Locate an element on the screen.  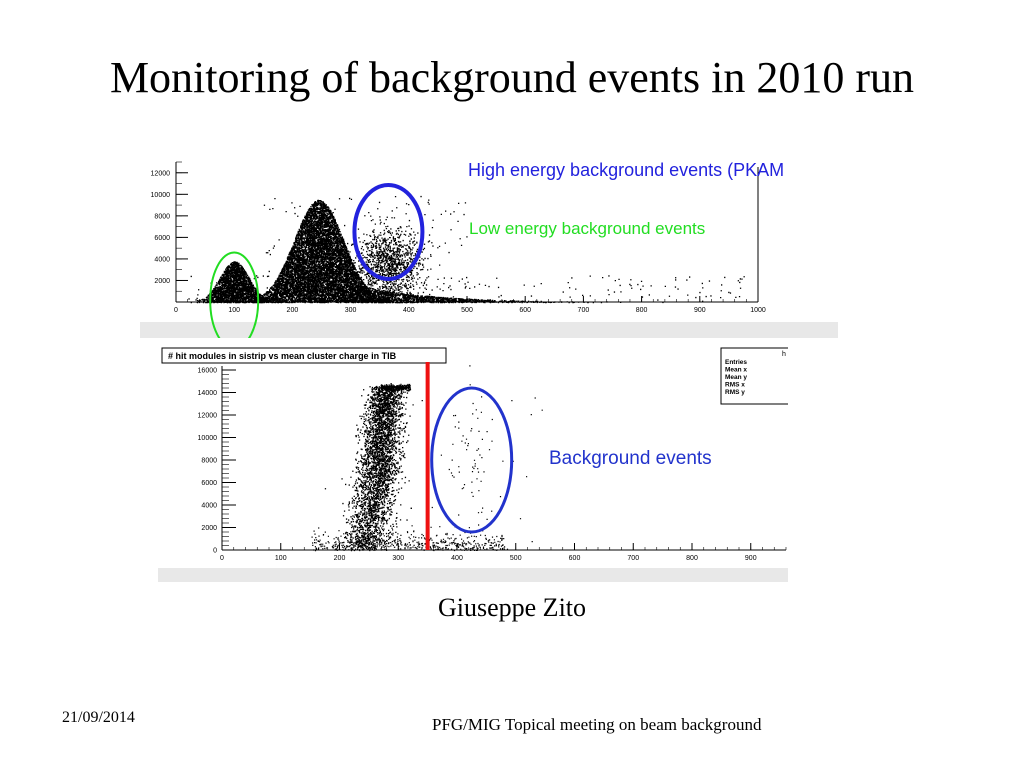
top-x-tick-label: 900 is located at coordinates (700, 310).